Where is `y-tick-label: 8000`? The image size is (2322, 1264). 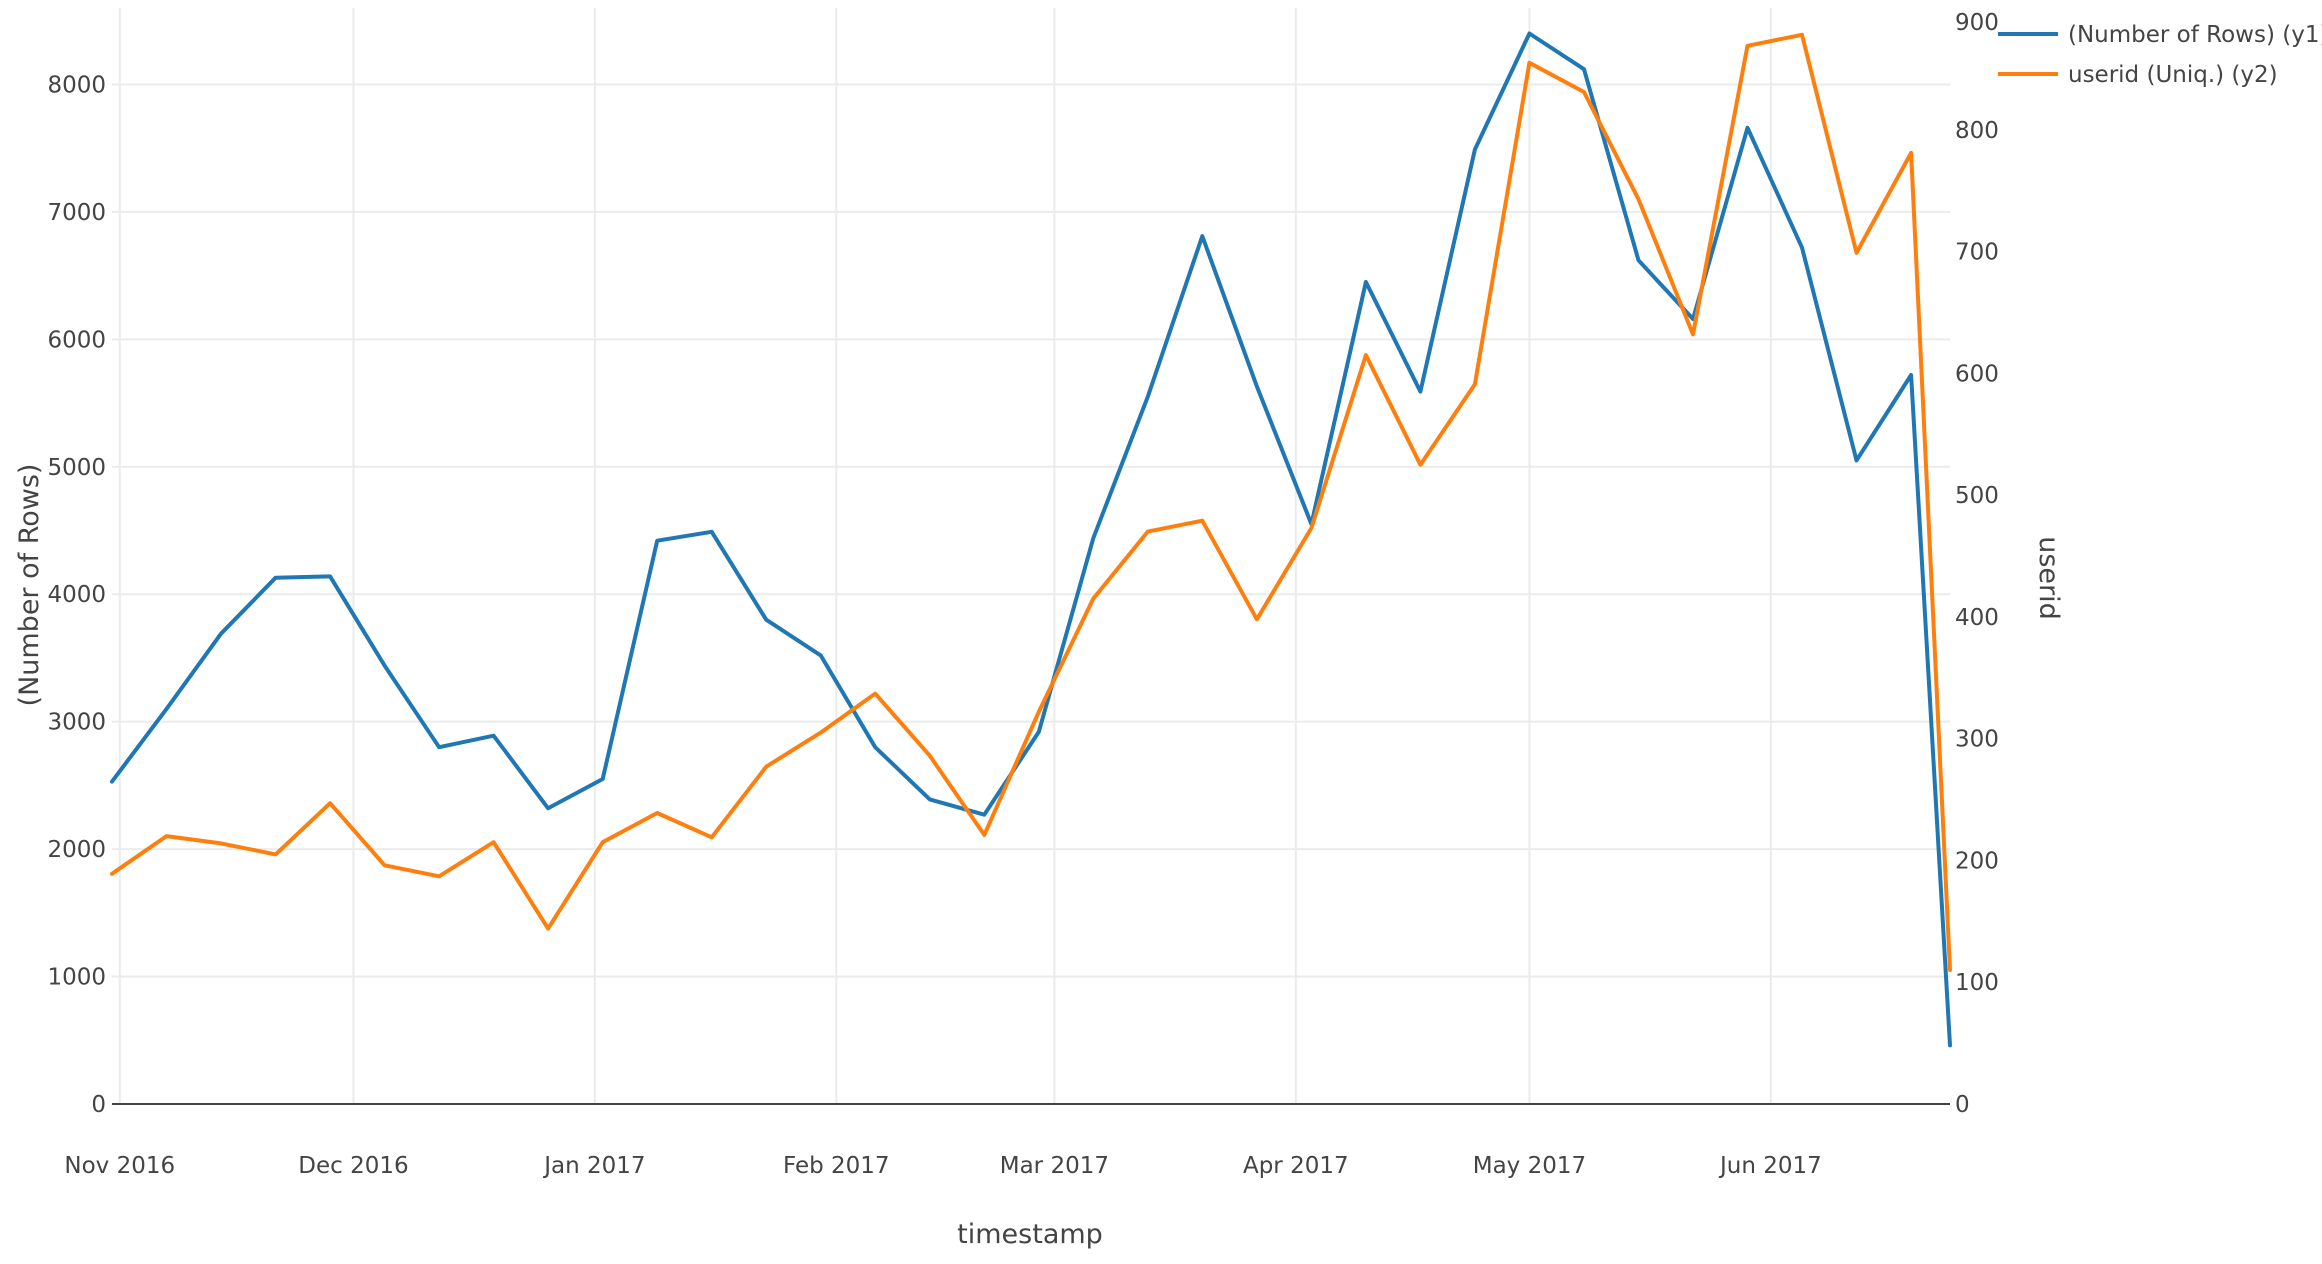
y-tick-label: 8000 is located at coordinates (76, 85).